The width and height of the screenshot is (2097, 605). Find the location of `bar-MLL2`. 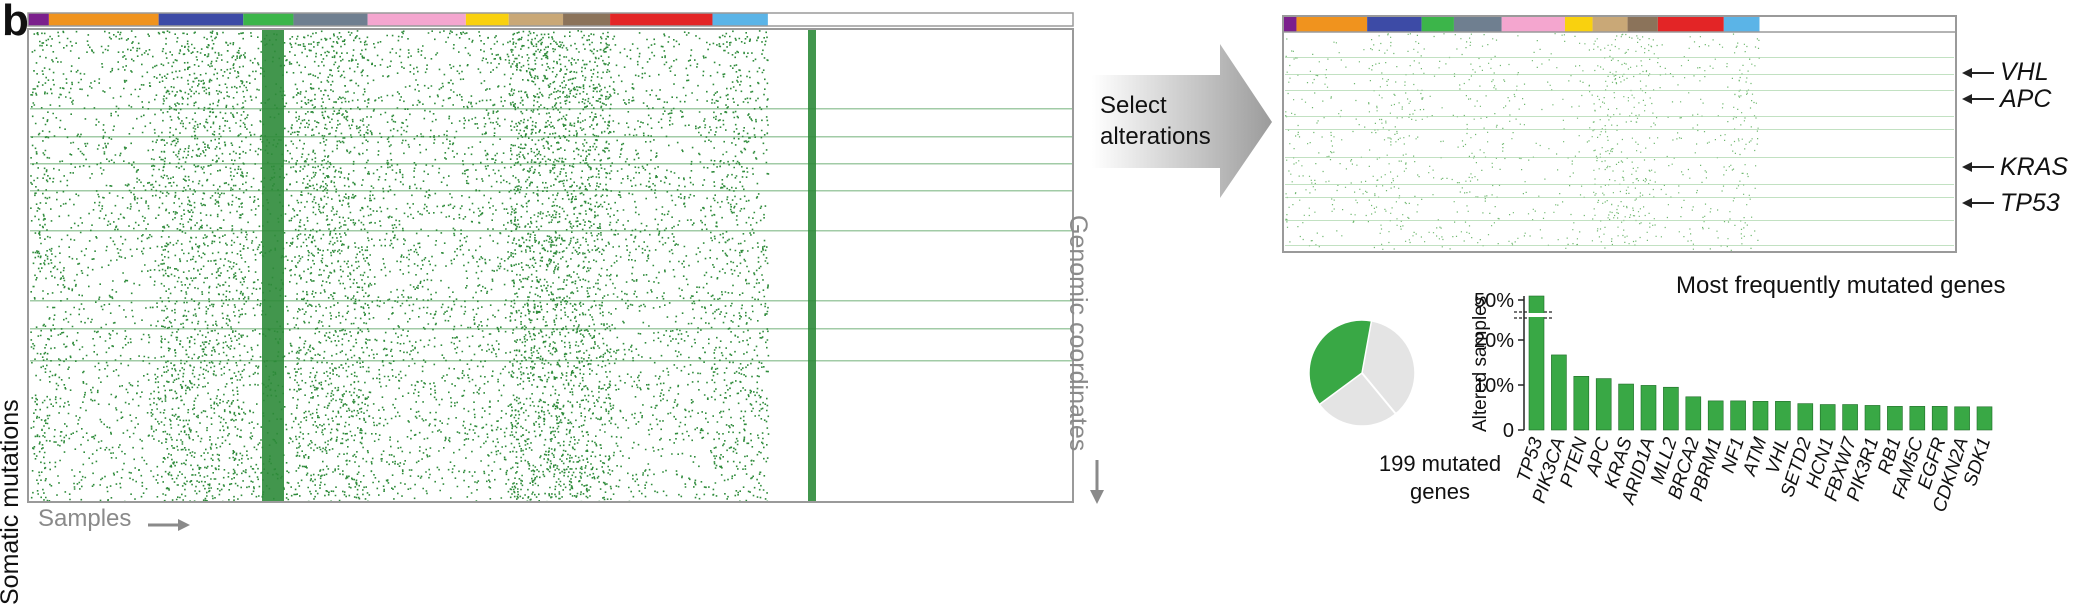

bar-MLL2 is located at coordinates (1671, 408).